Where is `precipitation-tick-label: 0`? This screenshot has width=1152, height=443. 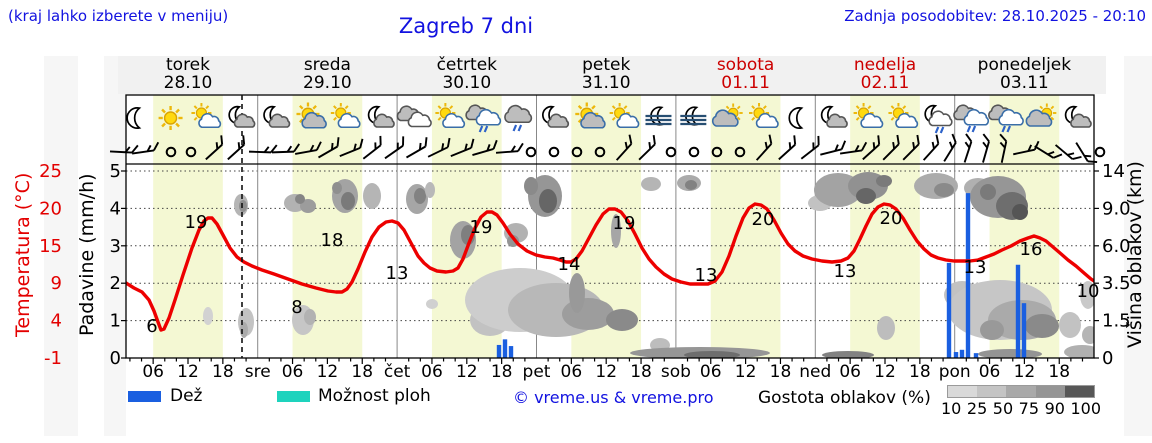
precipitation-tick-label: 0 is located at coordinates (115, 358).